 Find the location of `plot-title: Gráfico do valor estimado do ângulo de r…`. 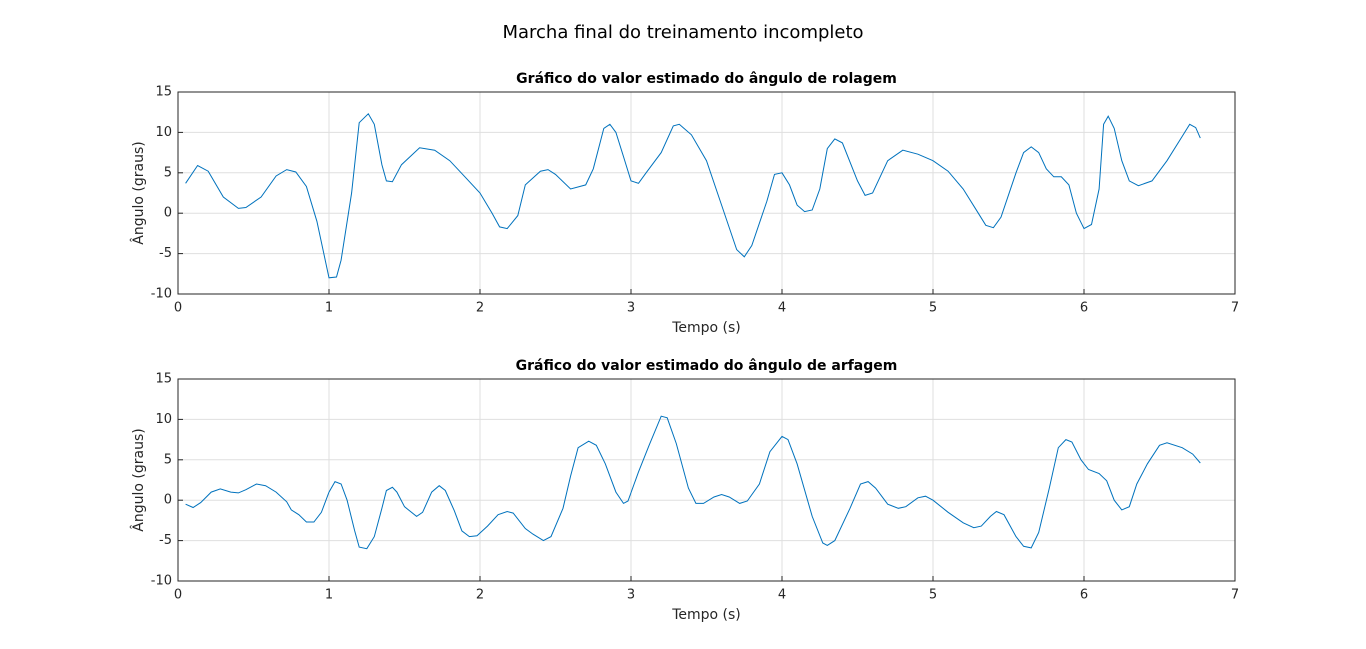

plot-title: Gráfico do valor estimado do ângulo de r… is located at coordinates (706, 79).